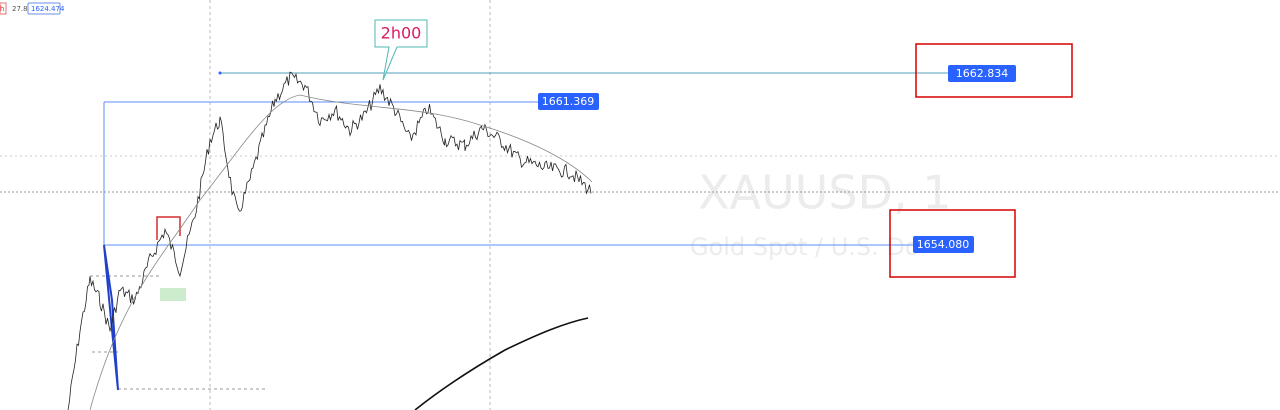 The image size is (1280, 410). I want to click on price-label: 1662.834, so click(982, 73).